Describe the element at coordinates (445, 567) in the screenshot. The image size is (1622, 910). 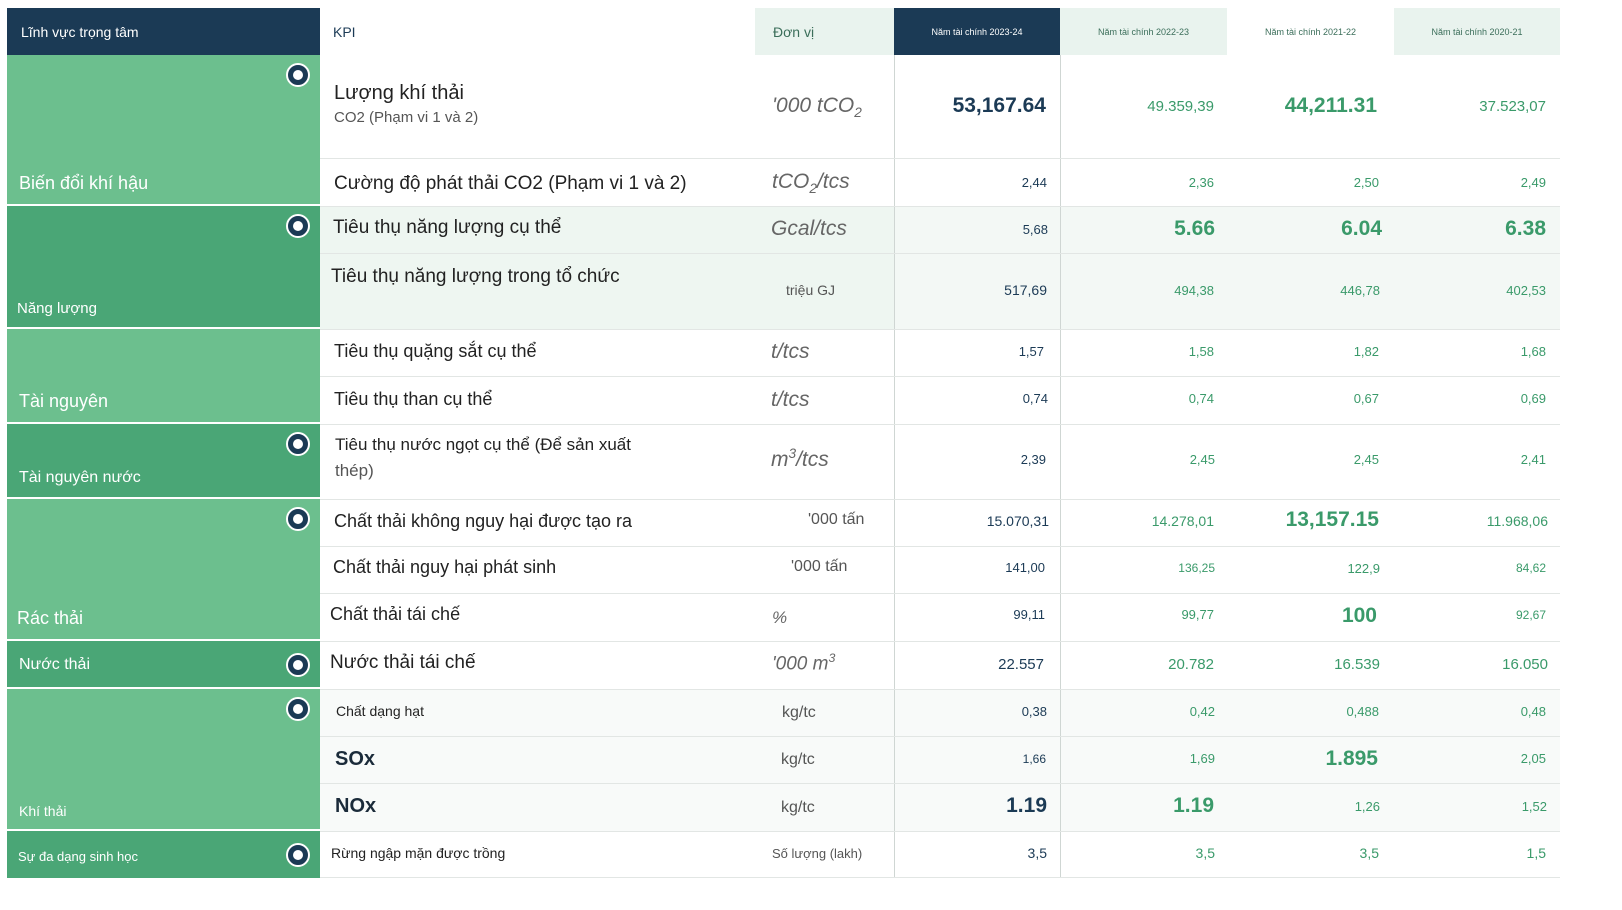
I see `kpi-label: Chất thải nguy hại phát sinh` at that location.